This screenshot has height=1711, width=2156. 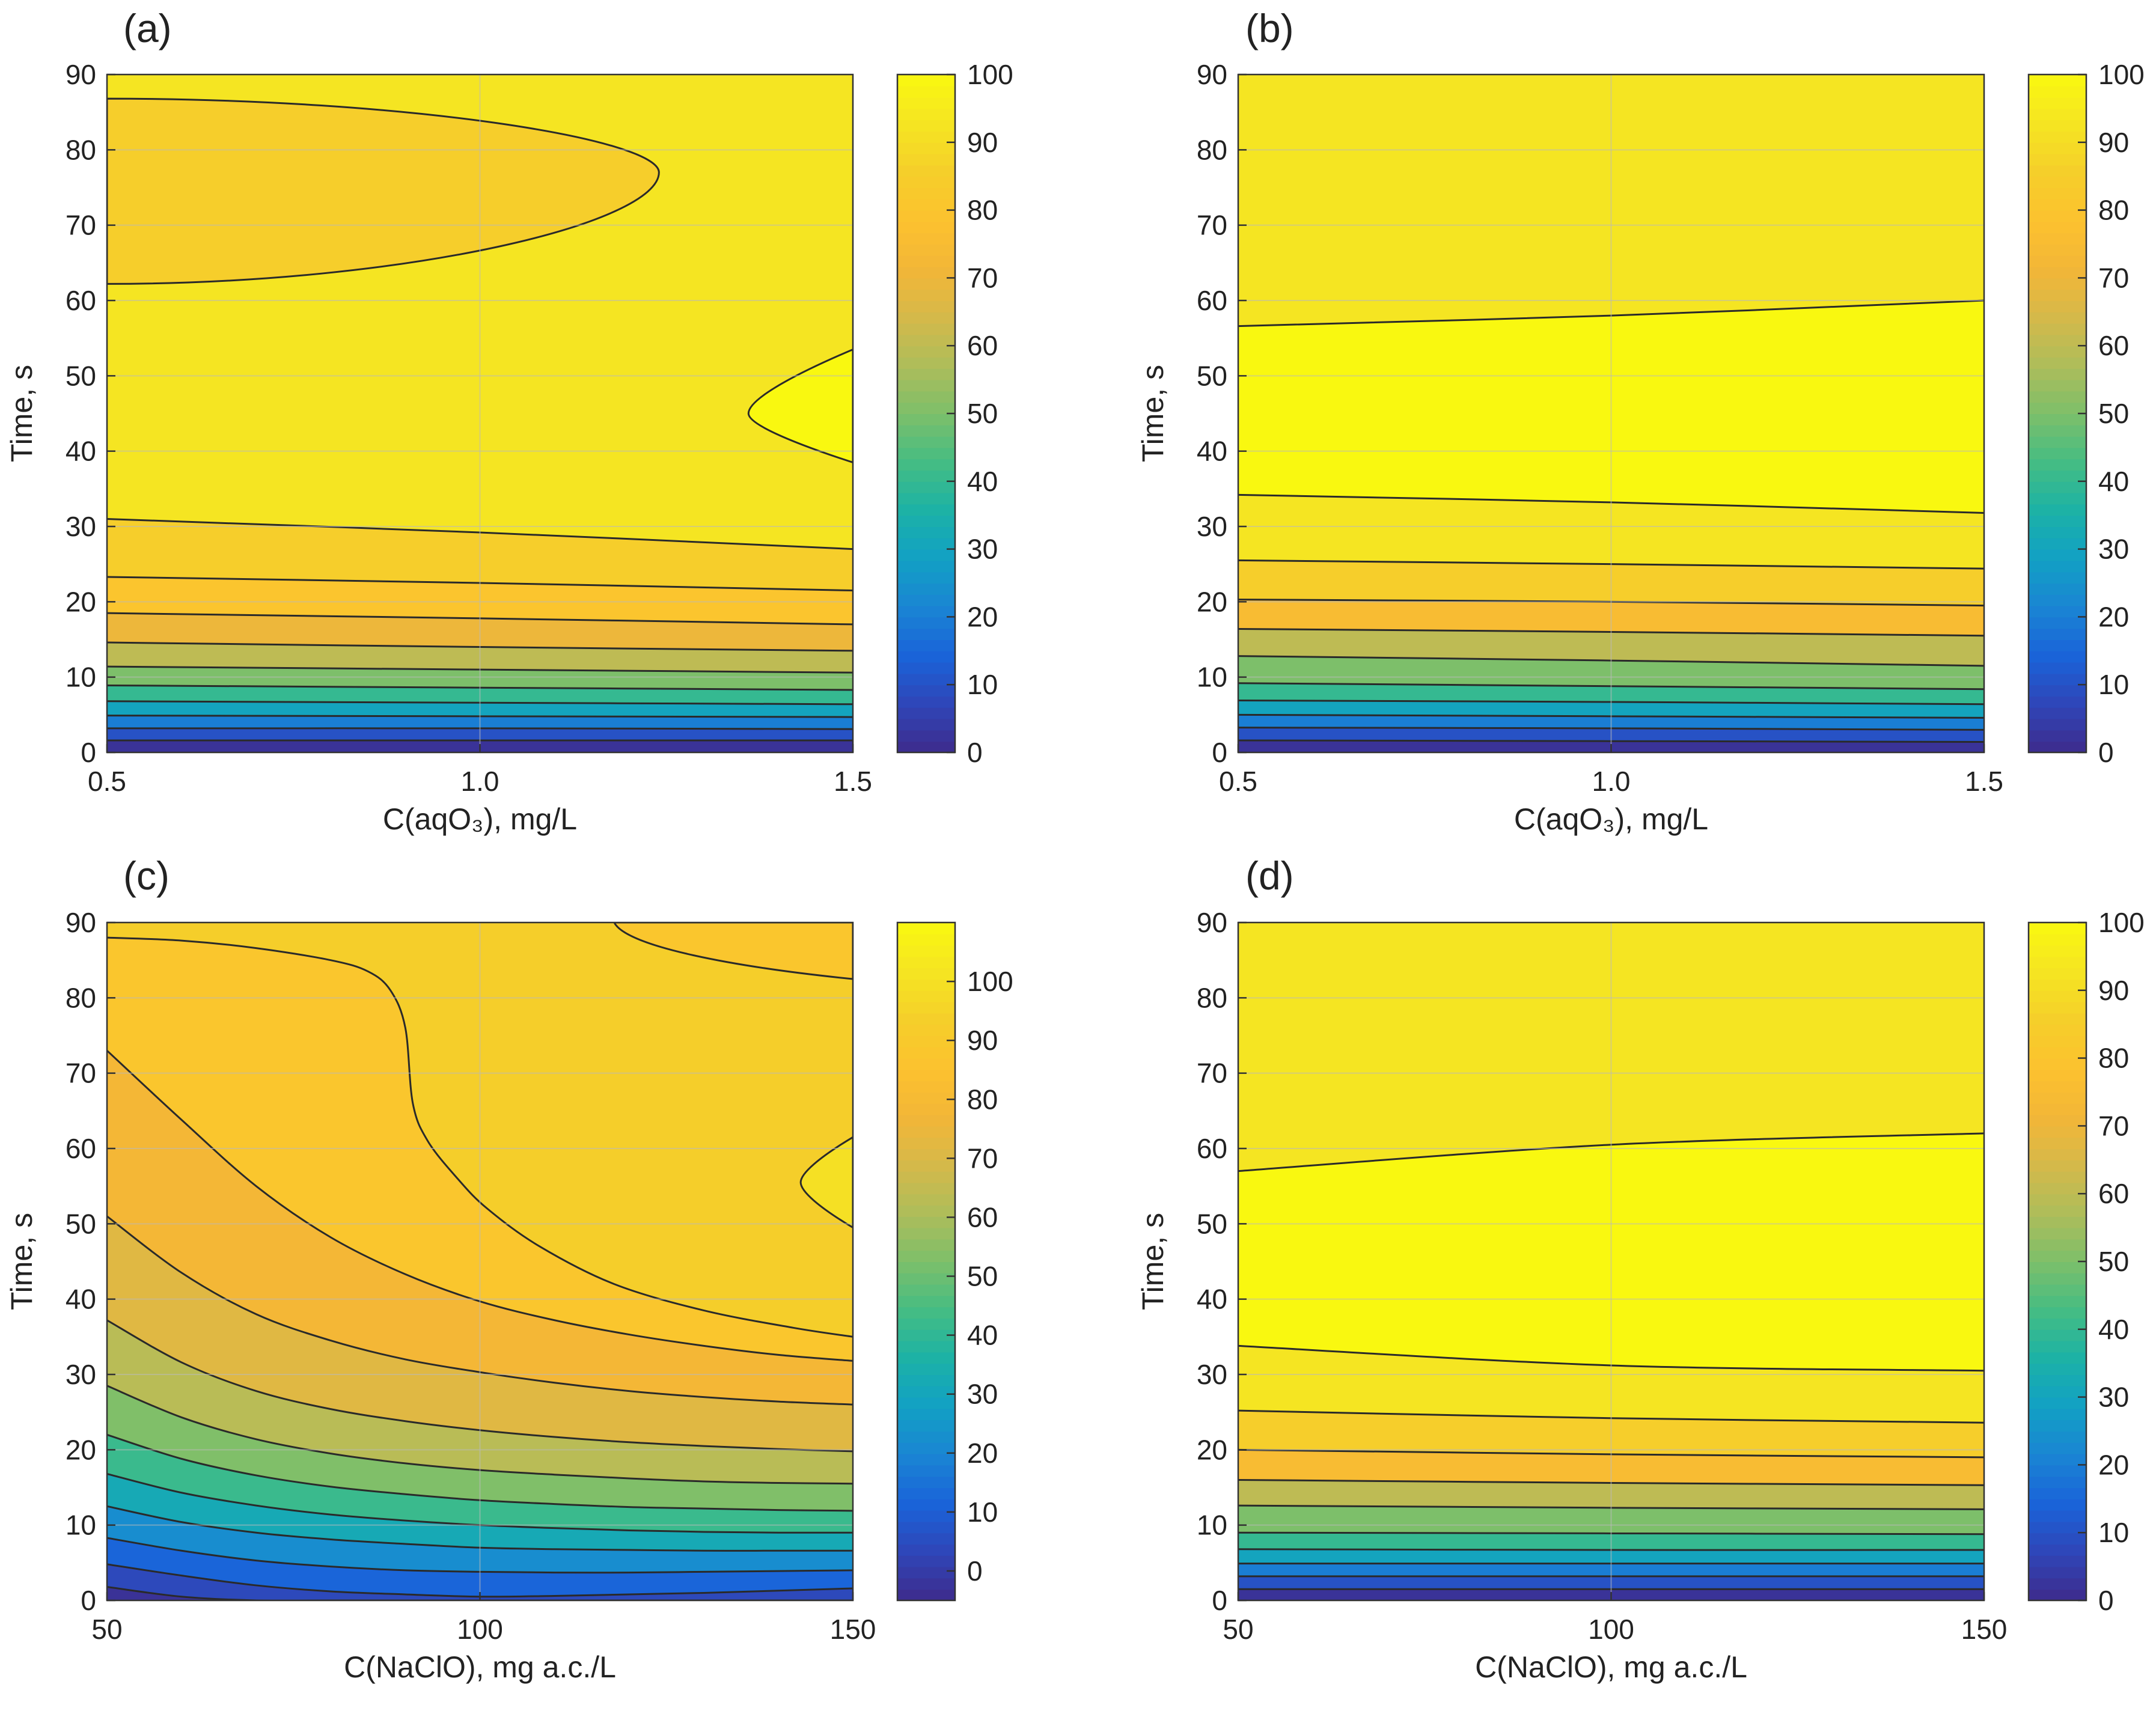 I want to click on x-tick-label: 50, so click(x=106, y=1629).